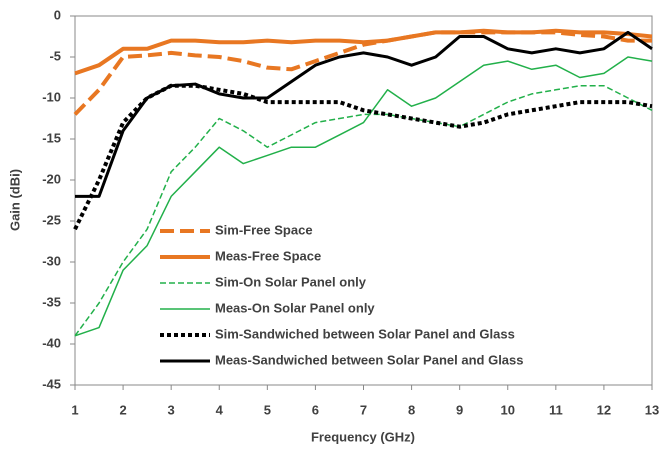  I want to click on y-tick-label: -30, so click(51, 260).